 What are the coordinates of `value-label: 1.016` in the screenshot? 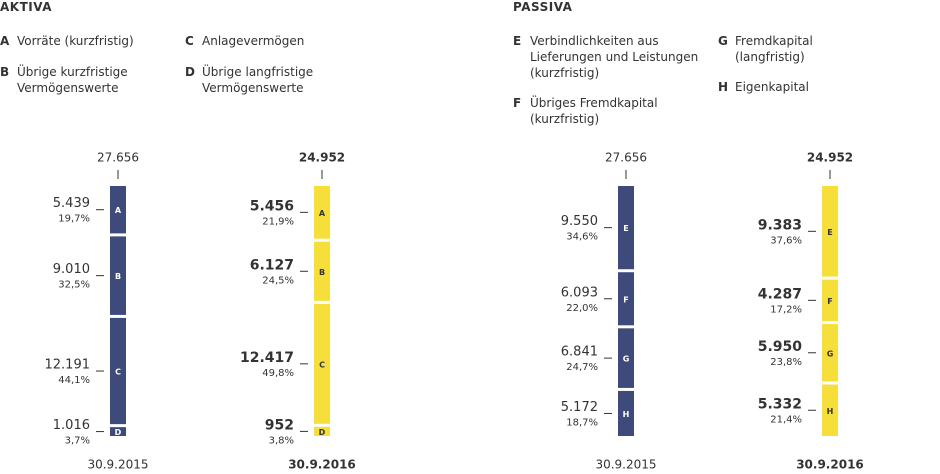 It's located at (71, 425).